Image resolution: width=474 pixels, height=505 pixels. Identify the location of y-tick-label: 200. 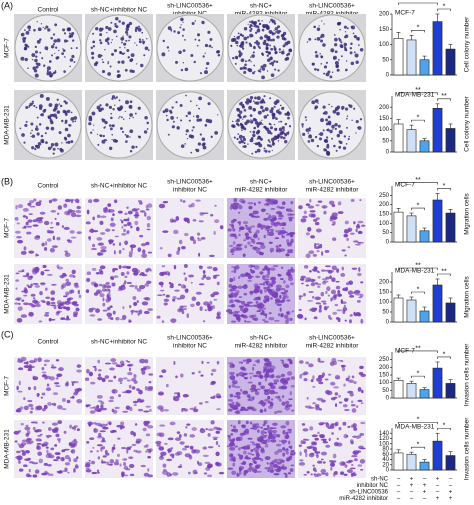
(384, 205).